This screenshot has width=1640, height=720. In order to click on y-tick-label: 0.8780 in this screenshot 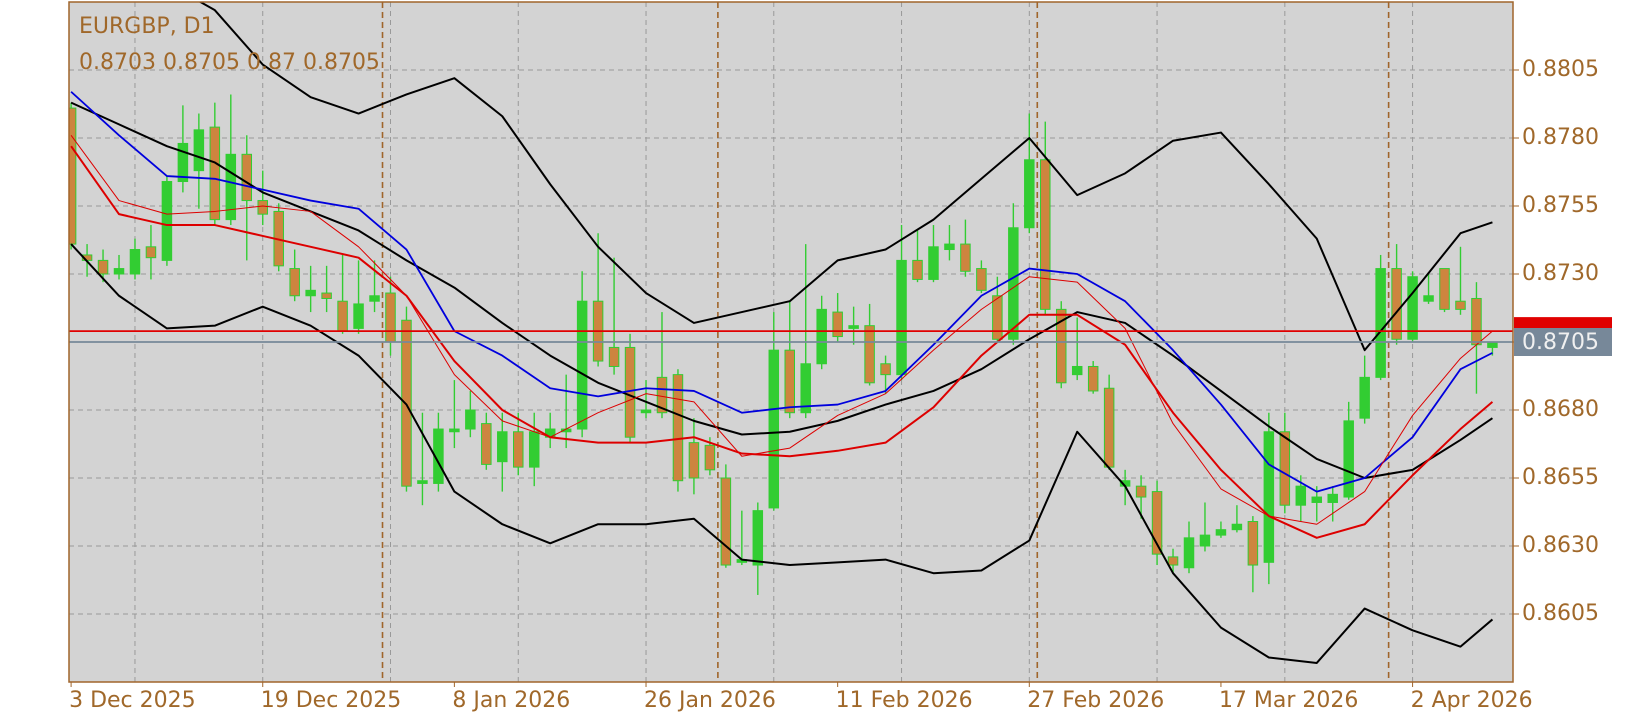, I will do `click(1560, 137)`.